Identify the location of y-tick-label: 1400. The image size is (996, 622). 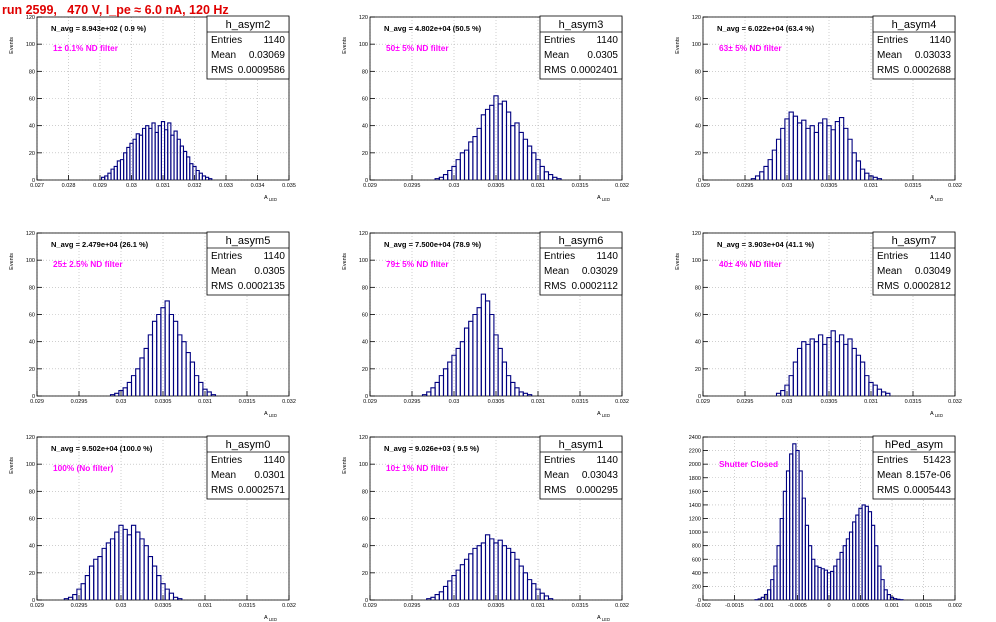
(695, 506).